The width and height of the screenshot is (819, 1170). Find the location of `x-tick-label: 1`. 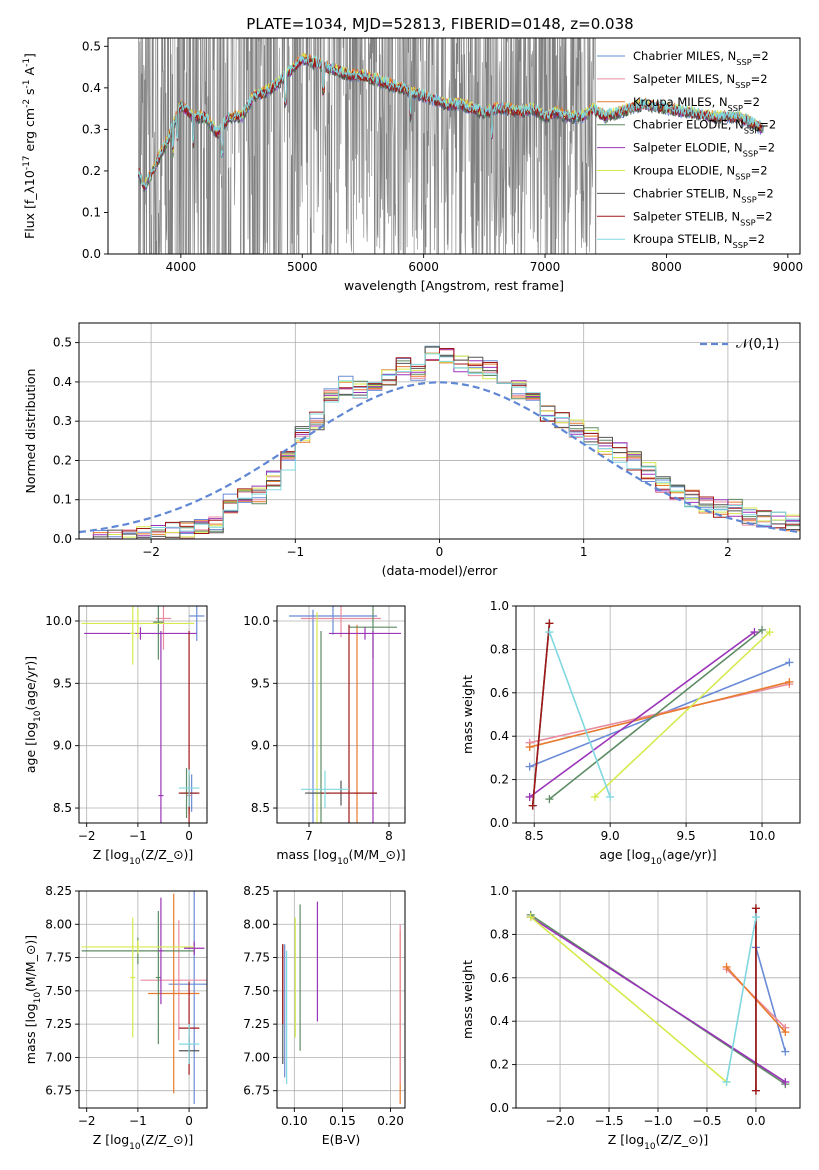

x-tick-label: 1 is located at coordinates (584, 552).